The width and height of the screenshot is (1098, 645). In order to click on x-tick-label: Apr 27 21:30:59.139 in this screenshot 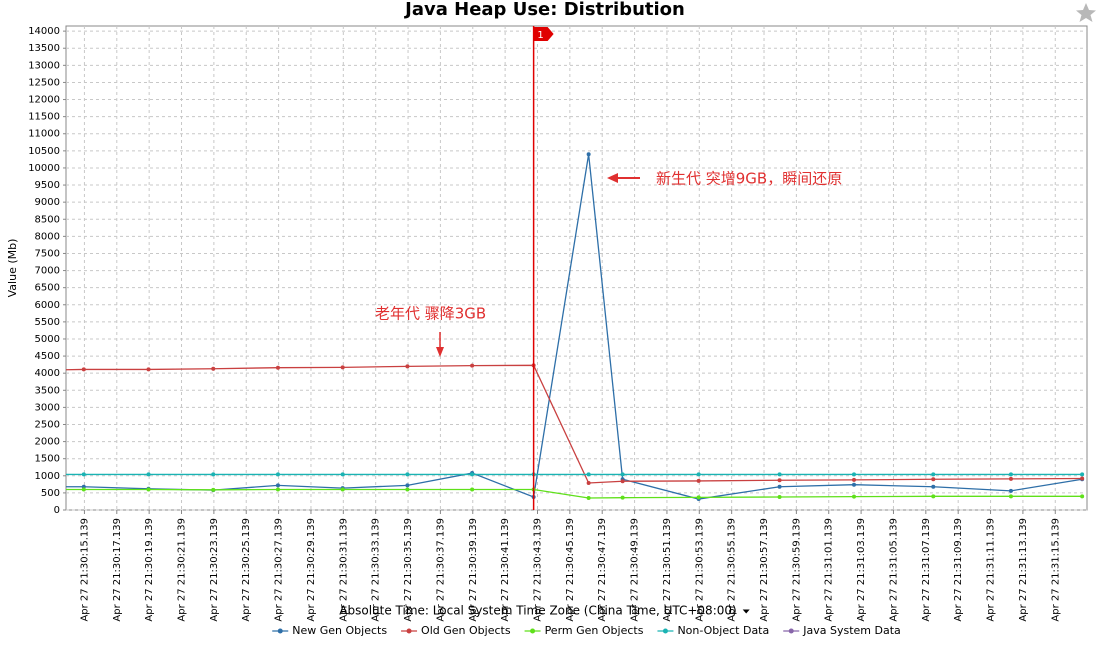, I will do `click(796, 570)`.